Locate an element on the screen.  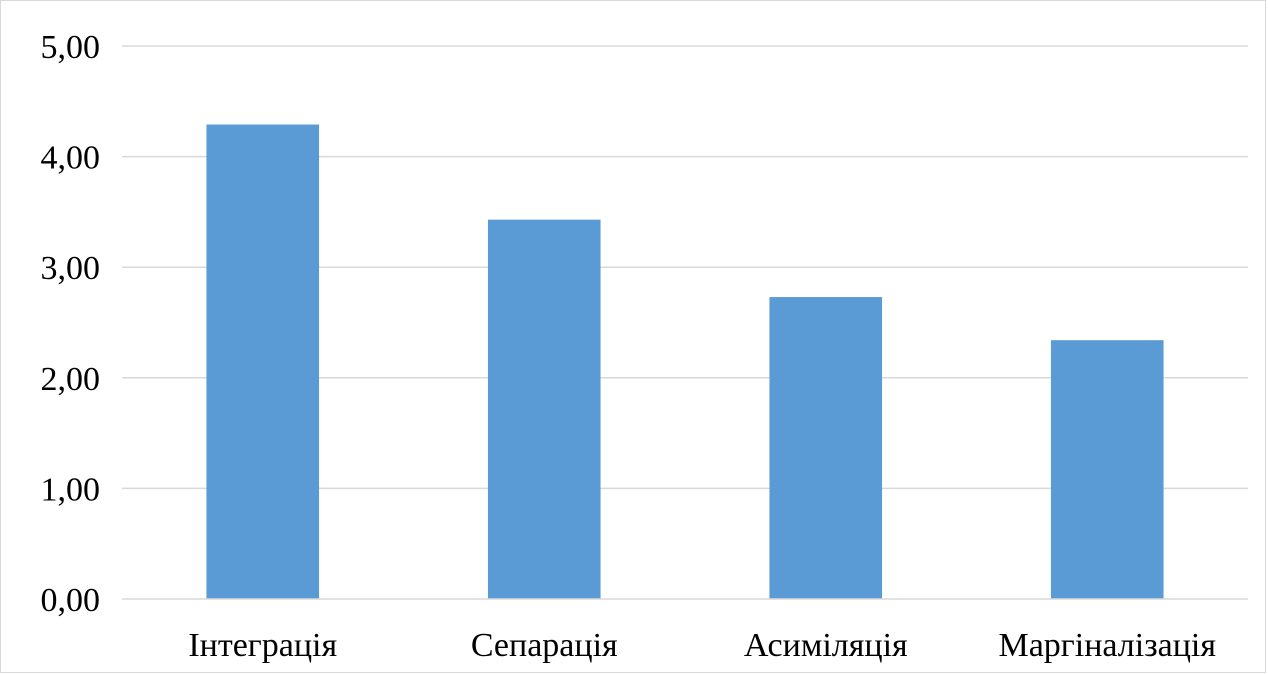
x-tick-label: Маргіналізація is located at coordinates (1107, 645).